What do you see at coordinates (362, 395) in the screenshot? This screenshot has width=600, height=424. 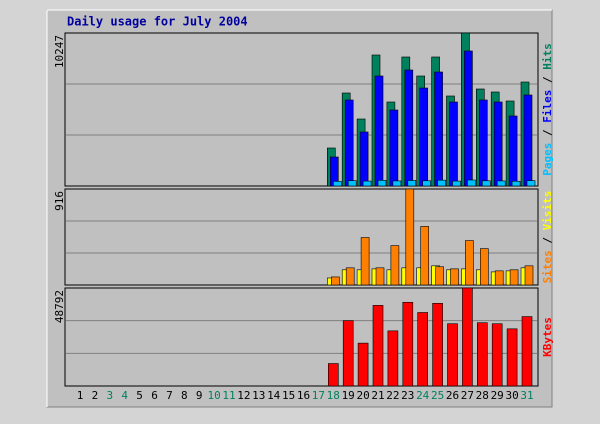 I see `x-tick-label: 20` at bounding box center [362, 395].